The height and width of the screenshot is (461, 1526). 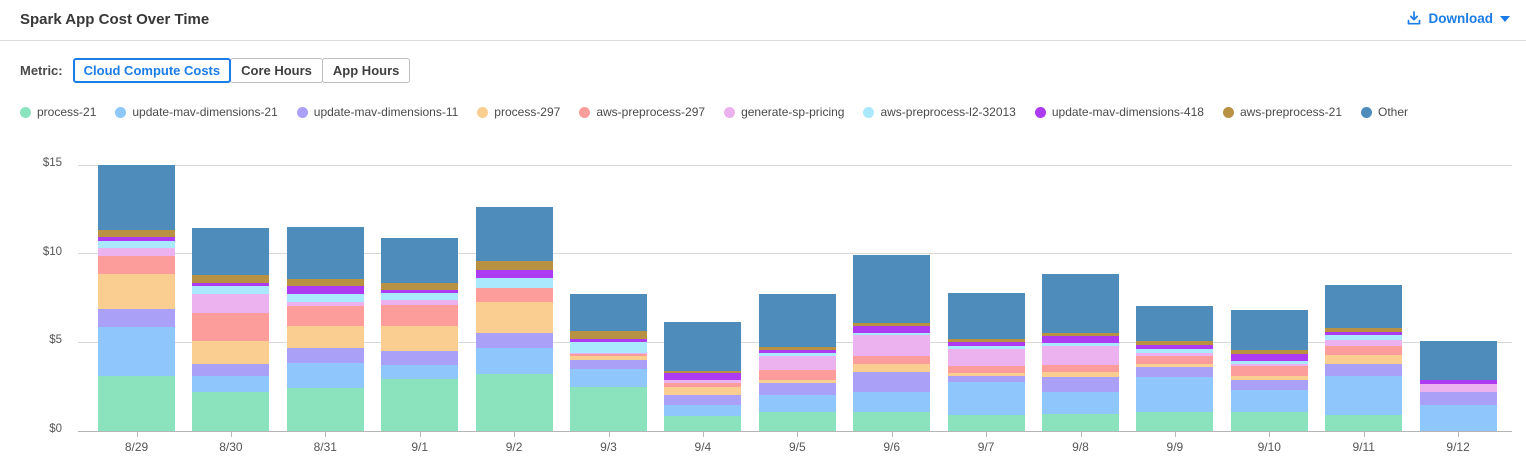 What do you see at coordinates (518, 112) in the screenshot?
I see `legend-item-process-297: process-297` at bounding box center [518, 112].